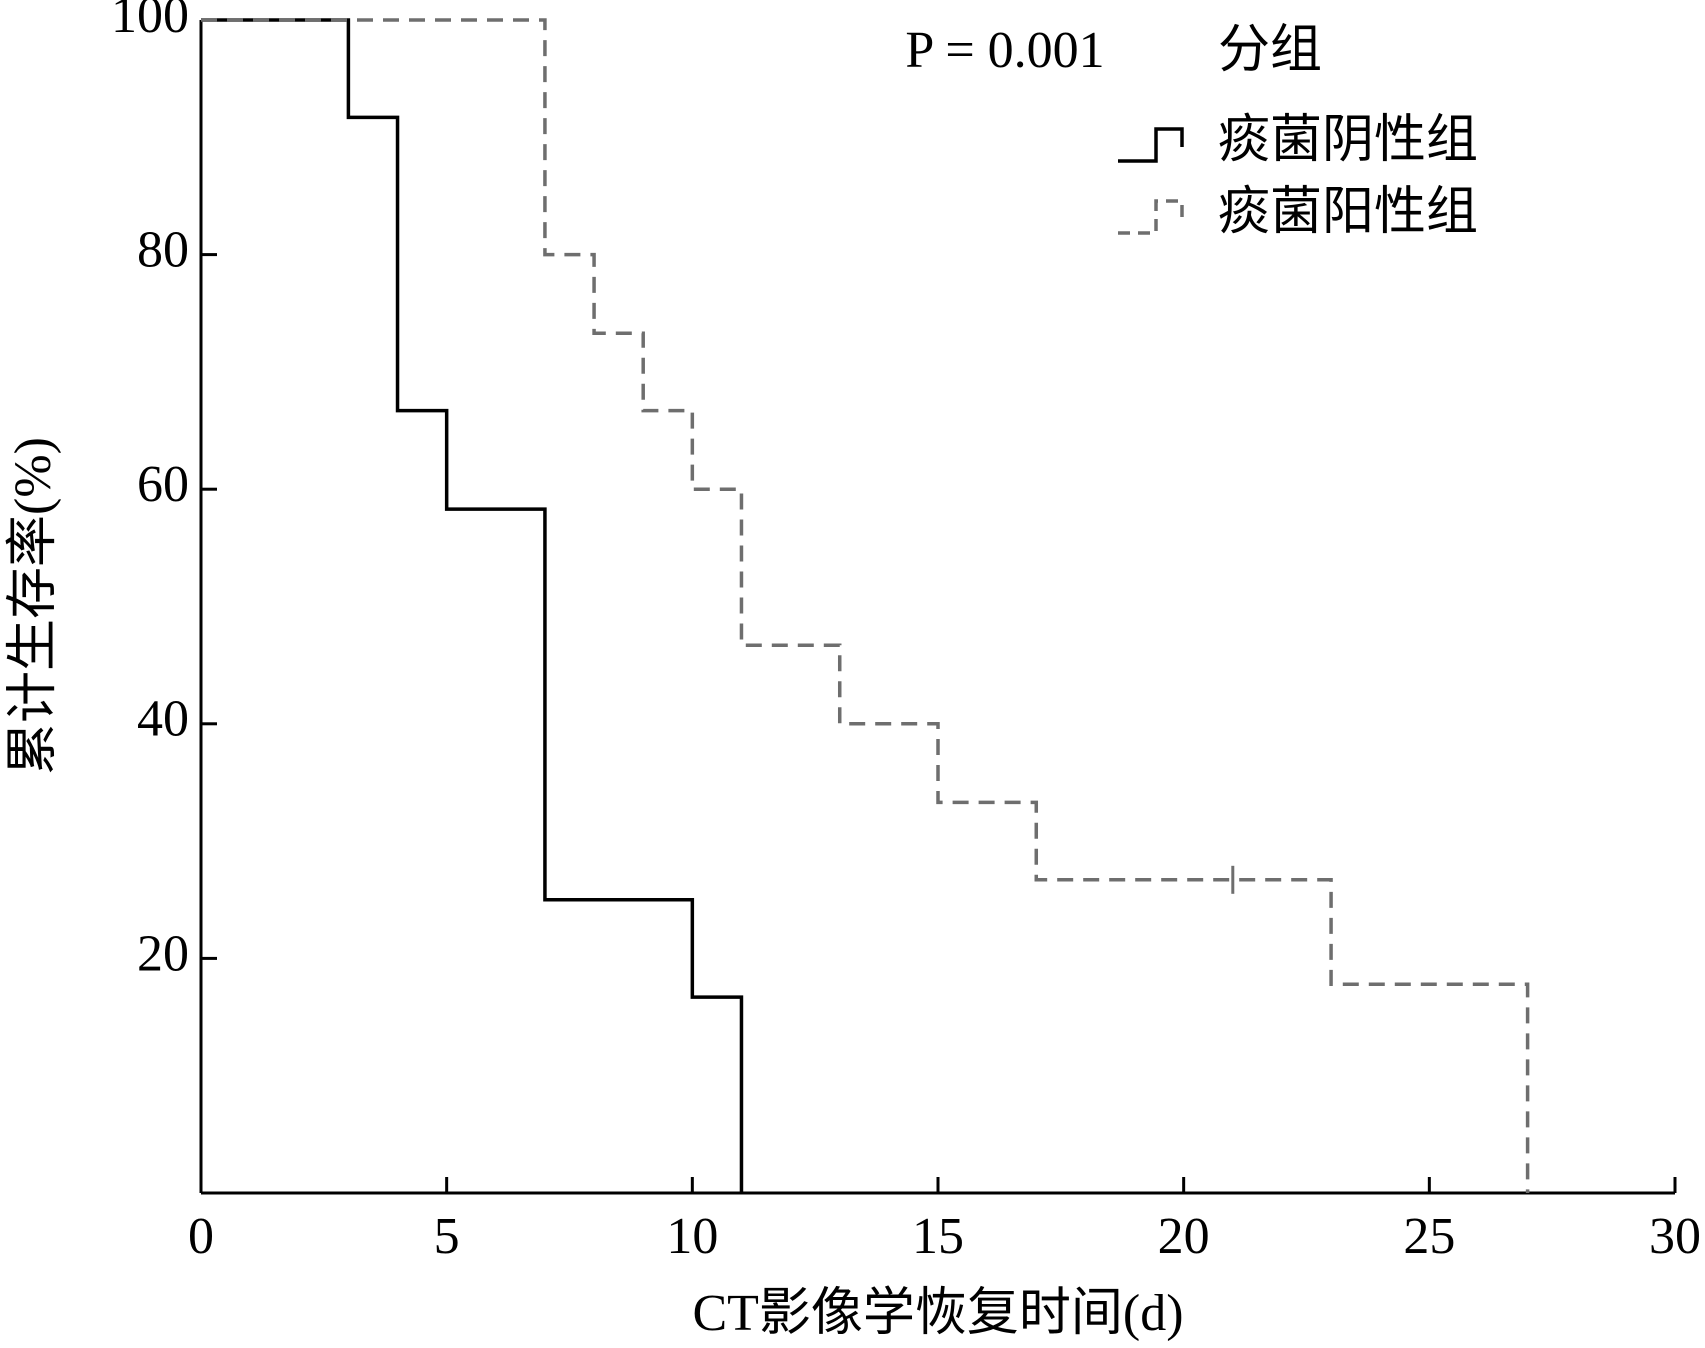 Image resolution: width=1705 pixels, height=1348 pixels. I want to click on legend-label: 痰菌阳性组, so click(1348, 212).